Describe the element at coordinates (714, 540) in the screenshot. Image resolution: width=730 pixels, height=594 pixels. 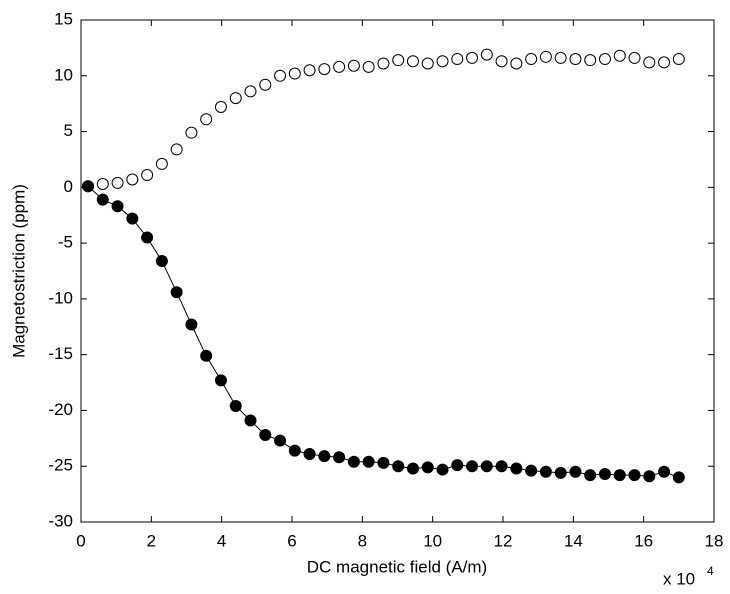
I see `x-tick-label: 18` at that location.